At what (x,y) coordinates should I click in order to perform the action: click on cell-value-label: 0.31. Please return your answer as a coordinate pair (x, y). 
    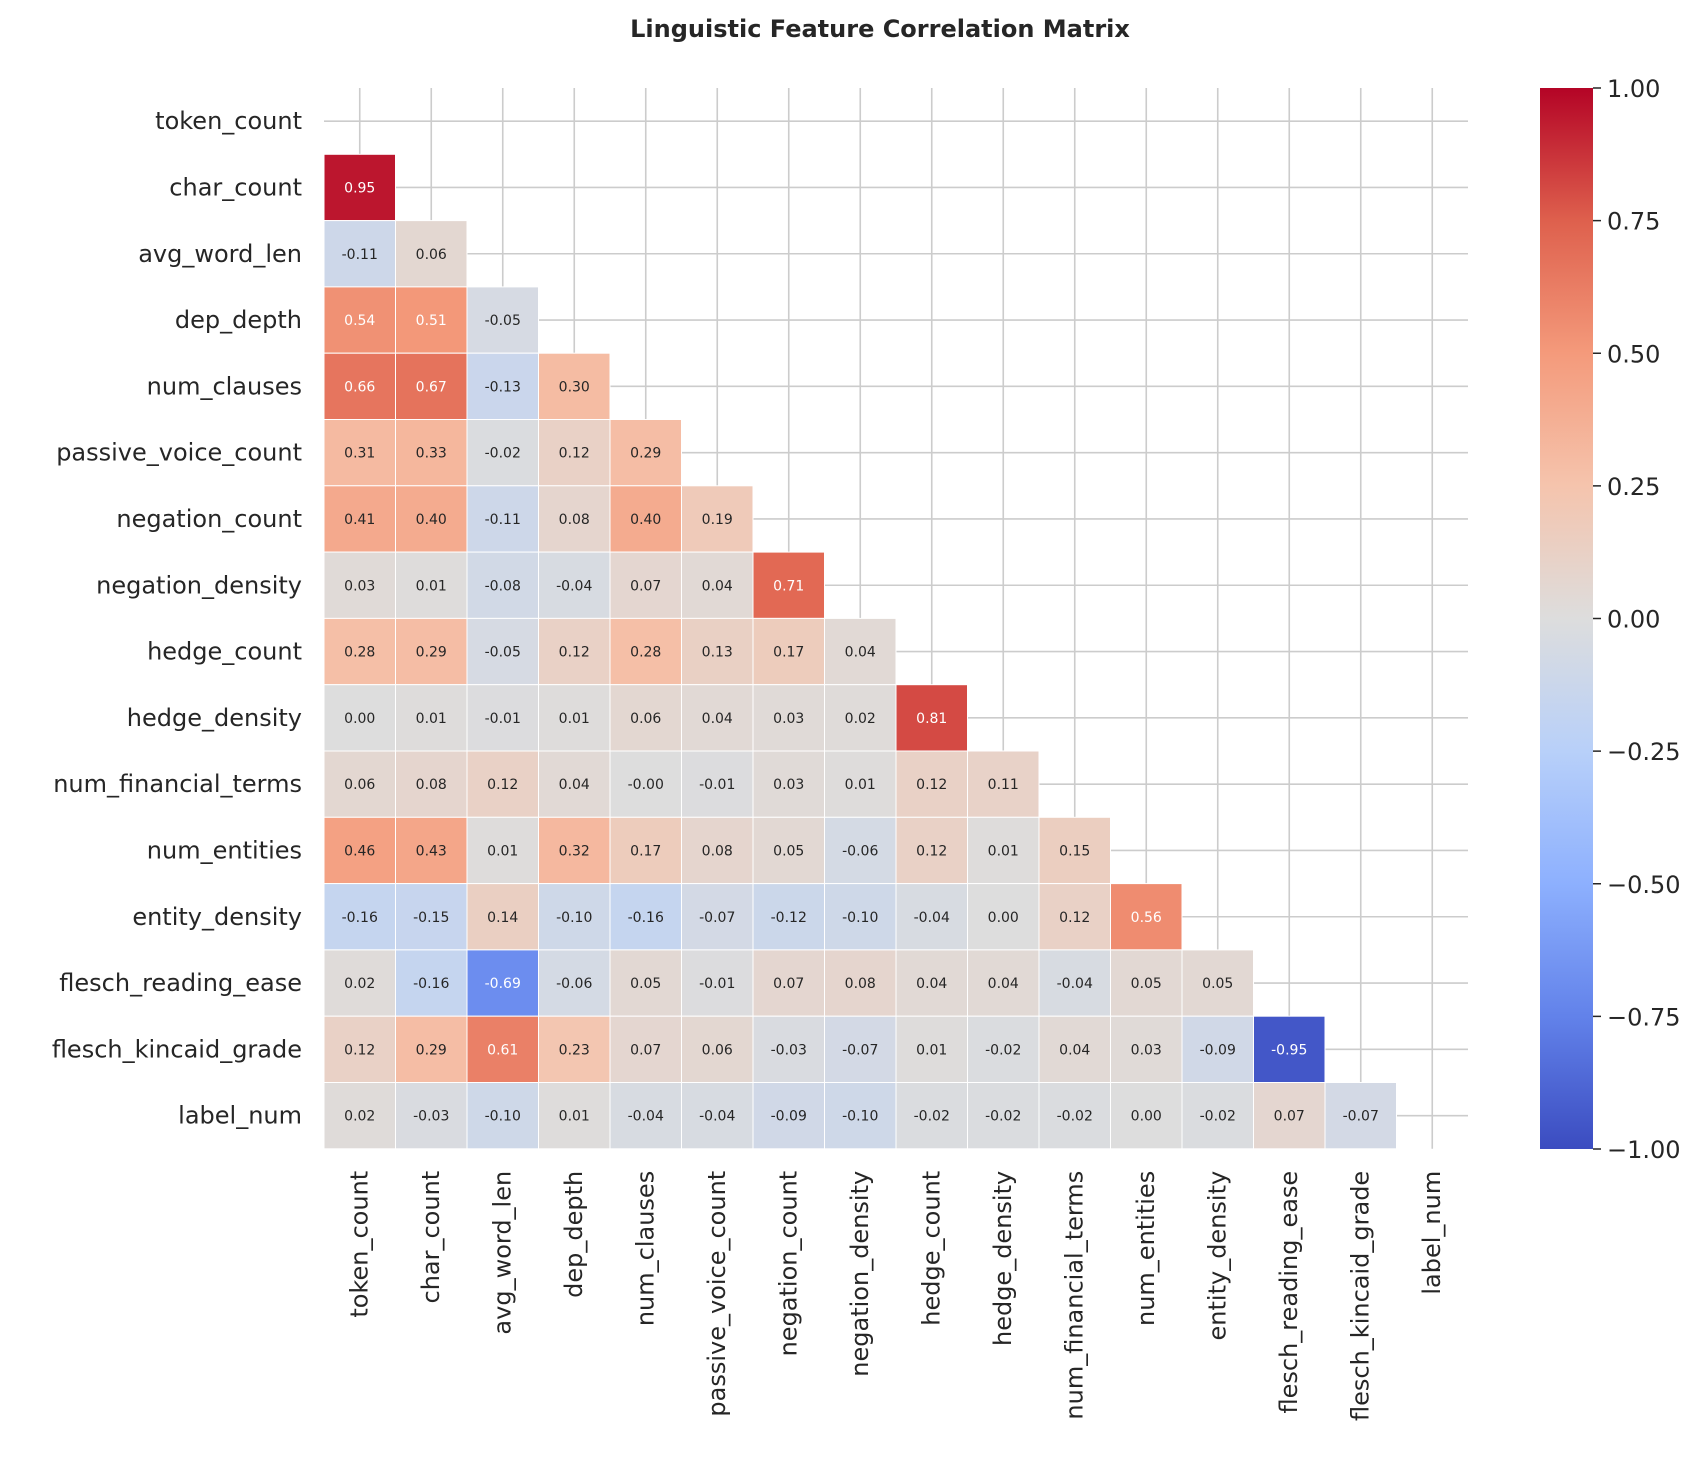
    Looking at the image, I should click on (359, 454).